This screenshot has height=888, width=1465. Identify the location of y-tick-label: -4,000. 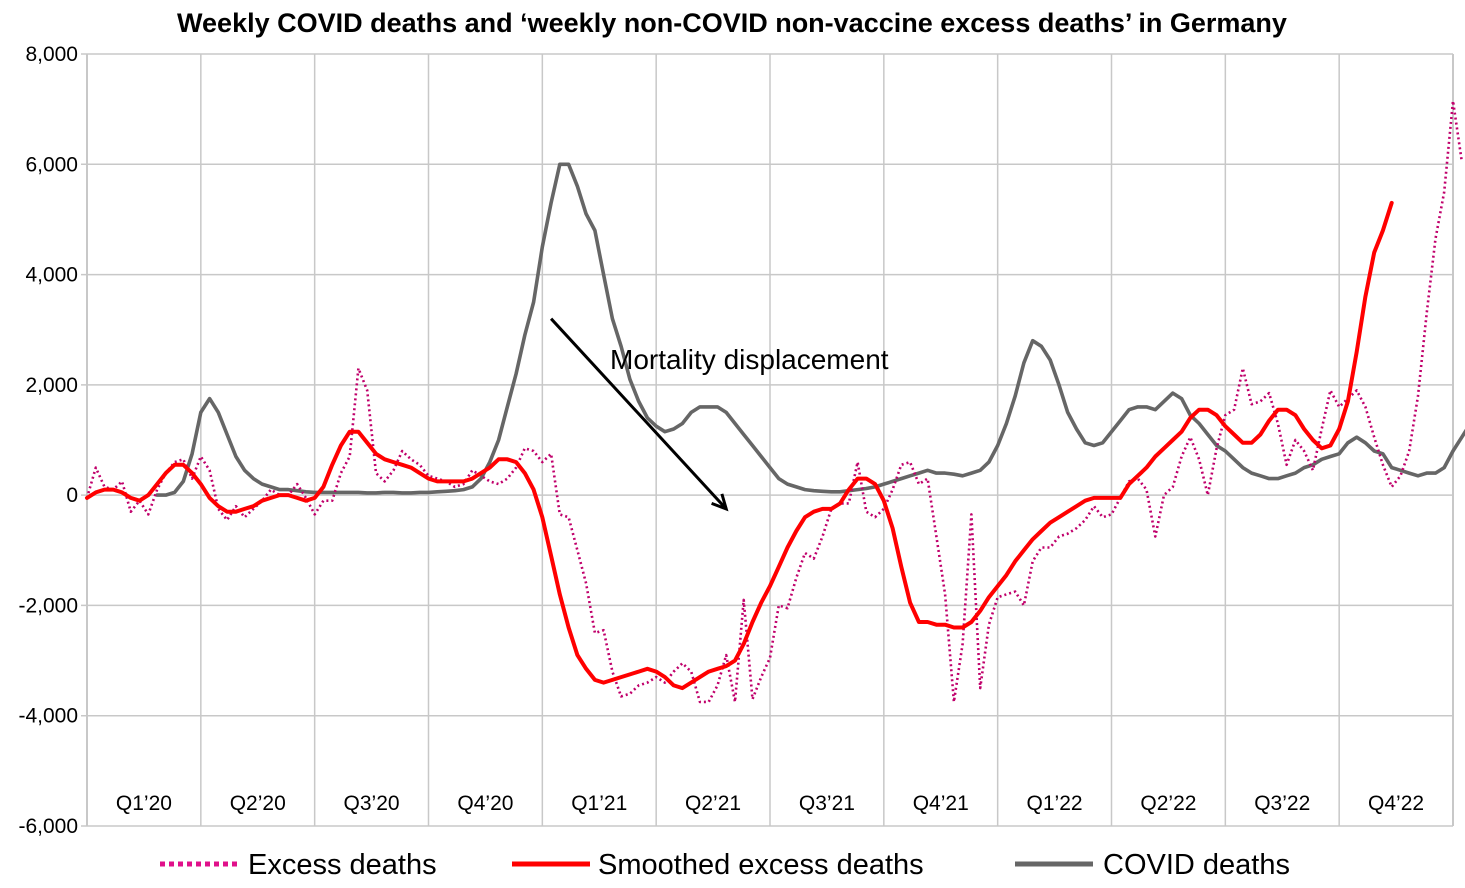
(48, 716).